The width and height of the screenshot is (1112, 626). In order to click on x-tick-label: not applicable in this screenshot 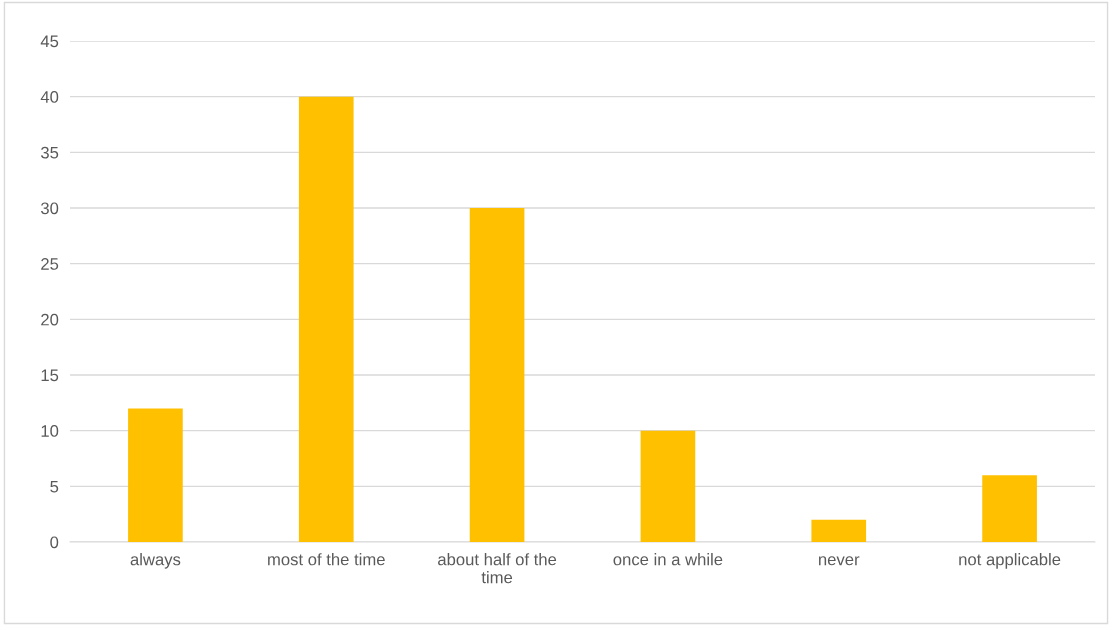, I will do `click(1010, 561)`.